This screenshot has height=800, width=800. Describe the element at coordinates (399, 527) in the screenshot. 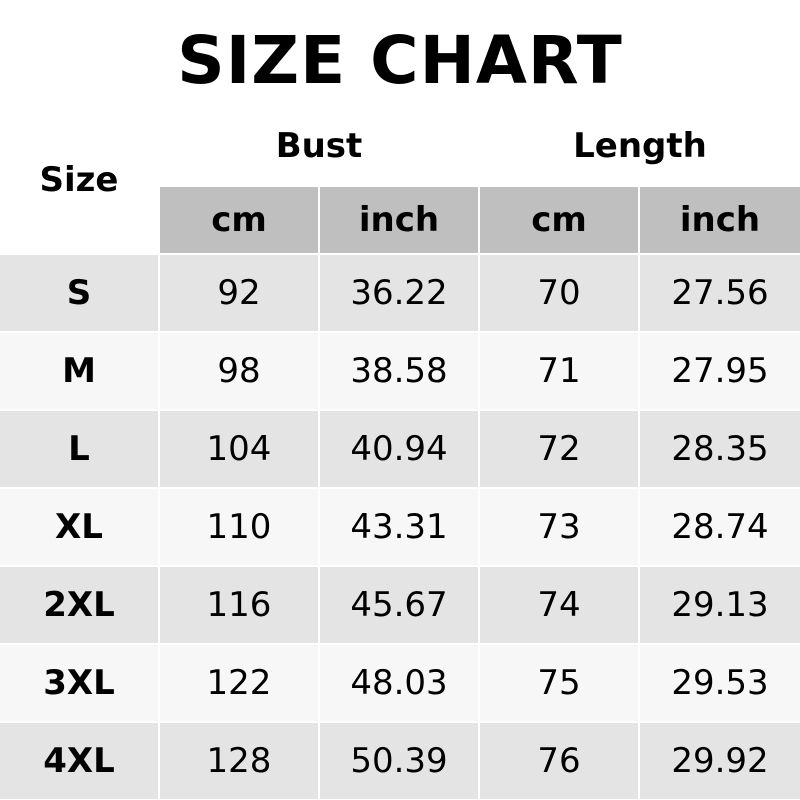

I see `bust-inch-cell: 43.31` at that location.